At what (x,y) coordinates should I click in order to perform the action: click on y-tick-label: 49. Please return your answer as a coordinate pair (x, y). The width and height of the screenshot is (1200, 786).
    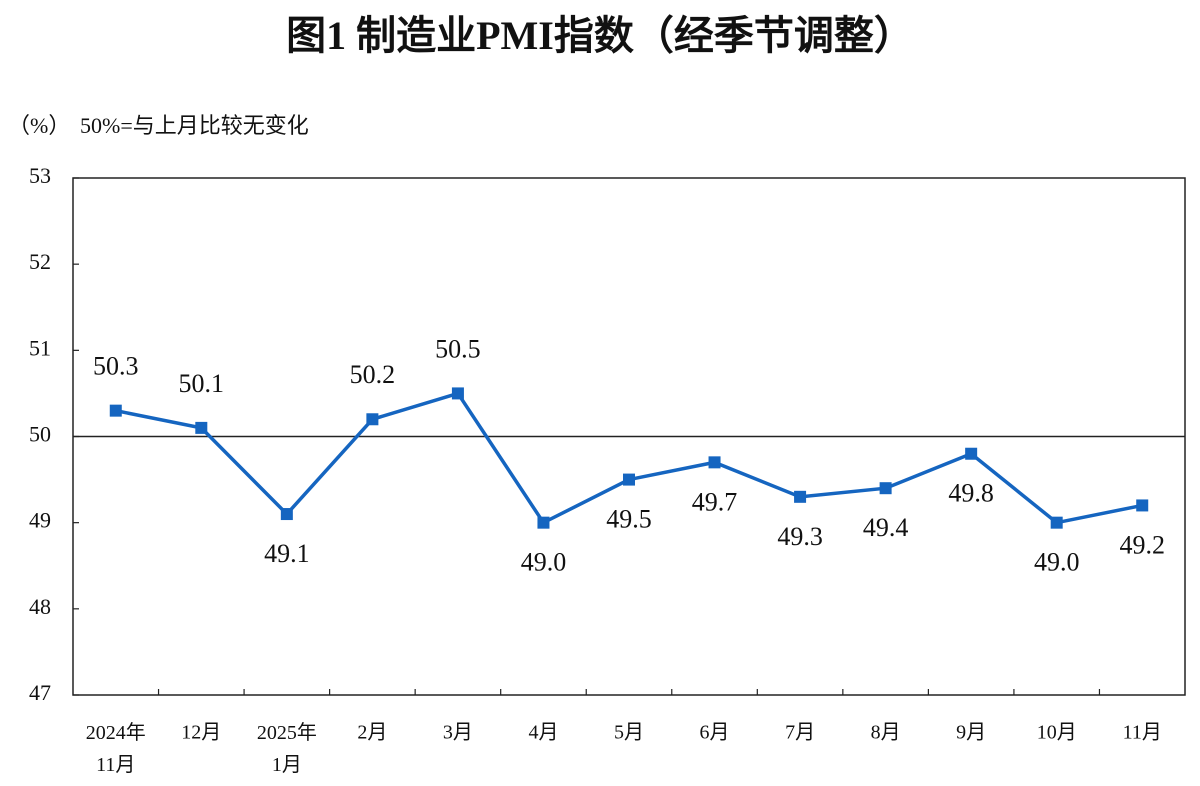
    Looking at the image, I should click on (40, 520).